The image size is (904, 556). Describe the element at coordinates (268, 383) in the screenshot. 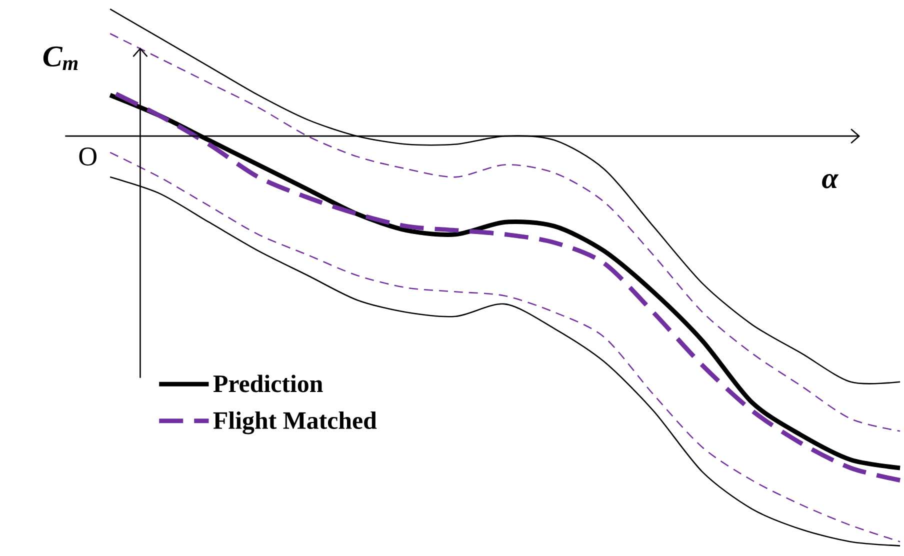

I see `legend-label: Prediction` at that location.